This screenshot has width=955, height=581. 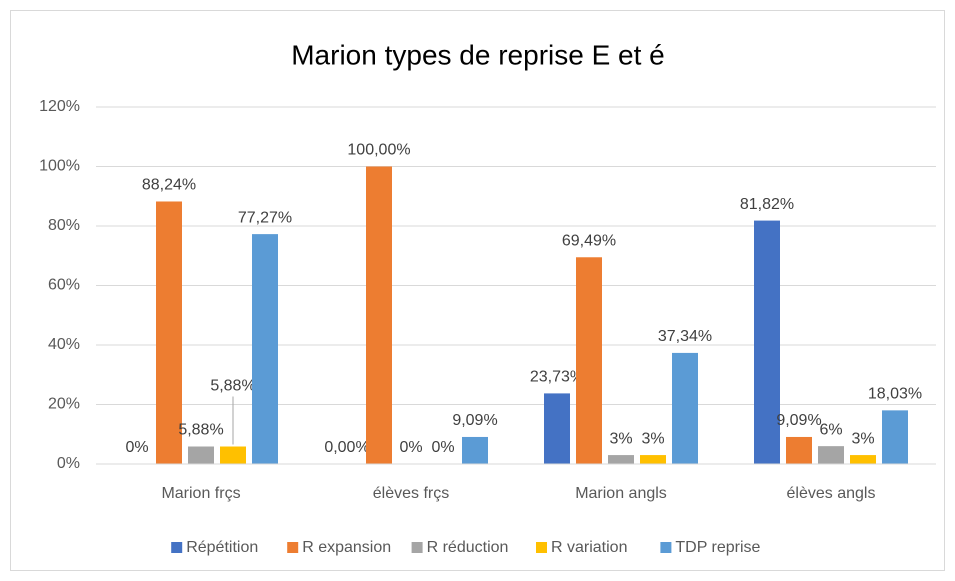 What do you see at coordinates (378, 150) in the screenshot?
I see `data-label: 100,00%` at bounding box center [378, 150].